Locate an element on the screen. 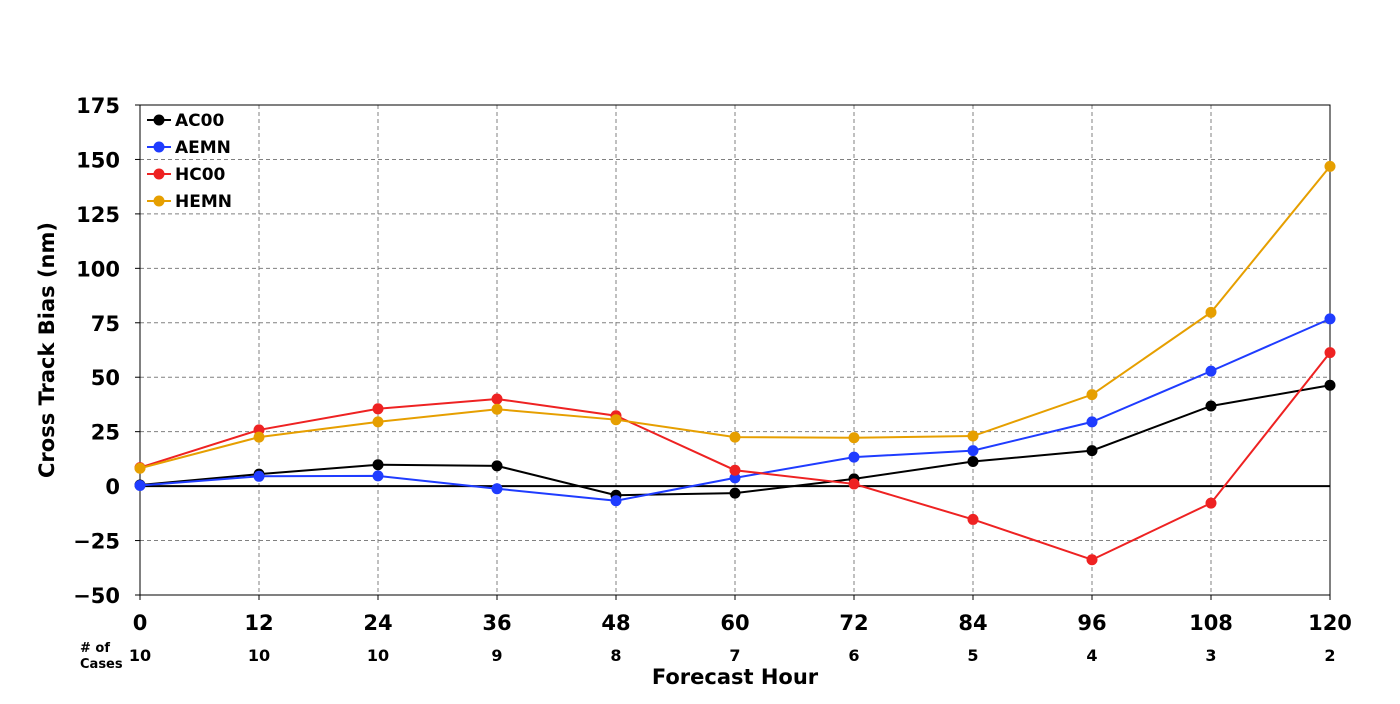 Image resolution: width=1400 pixels, height=704 pixels. y-tick-label: 125 is located at coordinates (98, 215).